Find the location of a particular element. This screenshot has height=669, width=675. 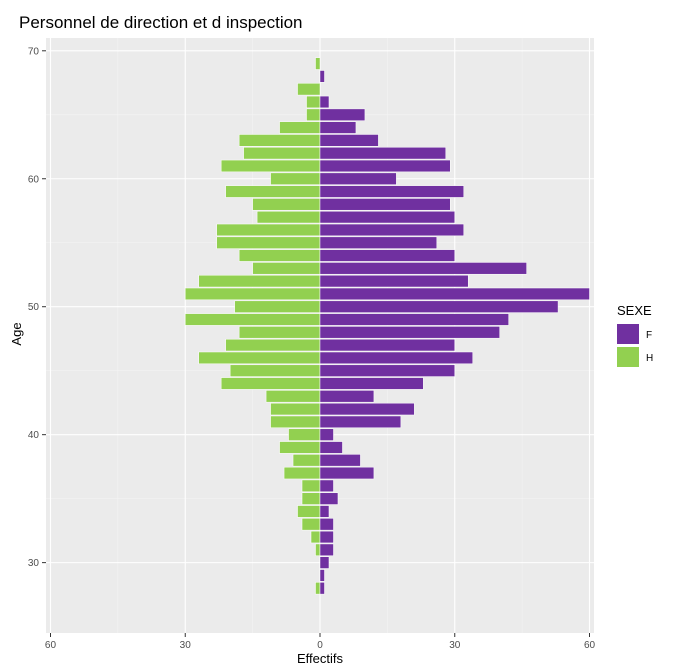

chart-title: Personnel de direction et d inspection is located at coordinates (161, 22).